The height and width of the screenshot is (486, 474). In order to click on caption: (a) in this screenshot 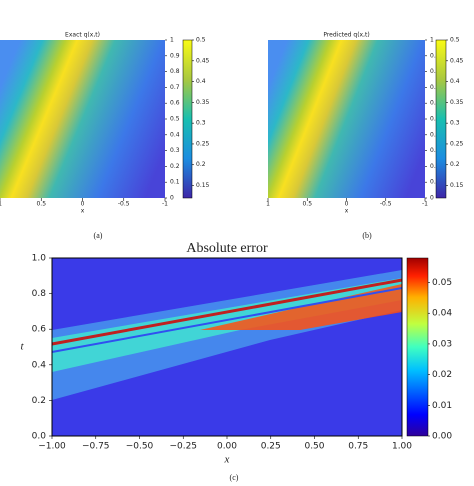, I will do `click(98, 235)`.